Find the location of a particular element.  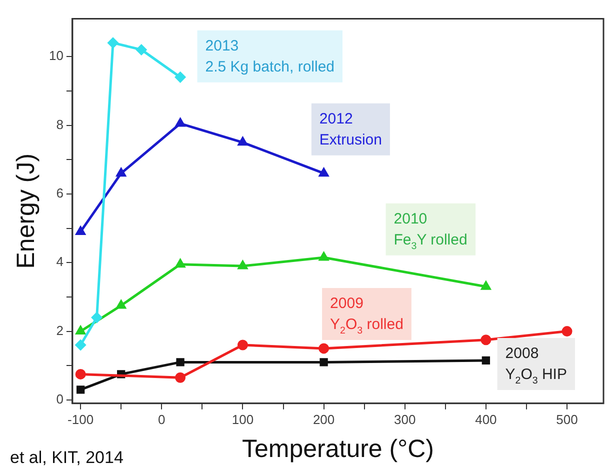

x-tick-label: -100 is located at coordinates (81, 419).